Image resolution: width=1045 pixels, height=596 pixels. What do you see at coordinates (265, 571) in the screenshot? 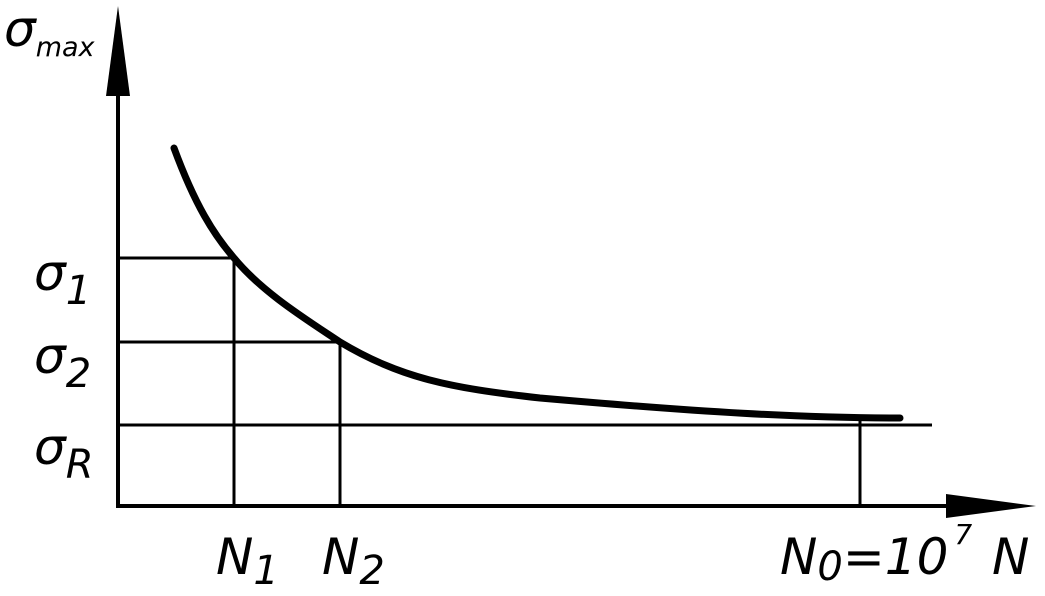
I see `n1-subscript: 1` at bounding box center [265, 571].